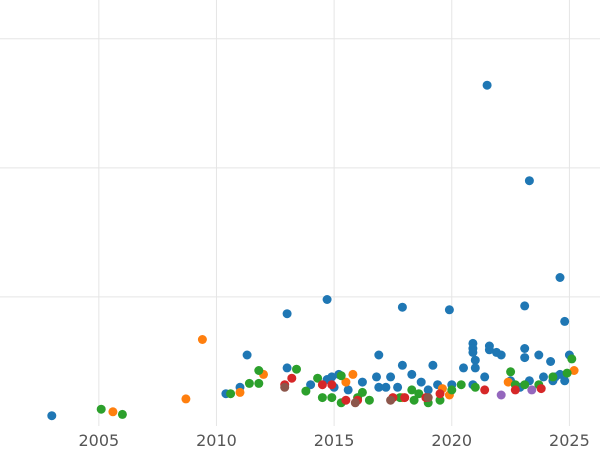 This screenshot has width=600, height=450. Describe the element at coordinates (451, 440) in the screenshot. I see `x-tick-label-2020: 2020` at that location.